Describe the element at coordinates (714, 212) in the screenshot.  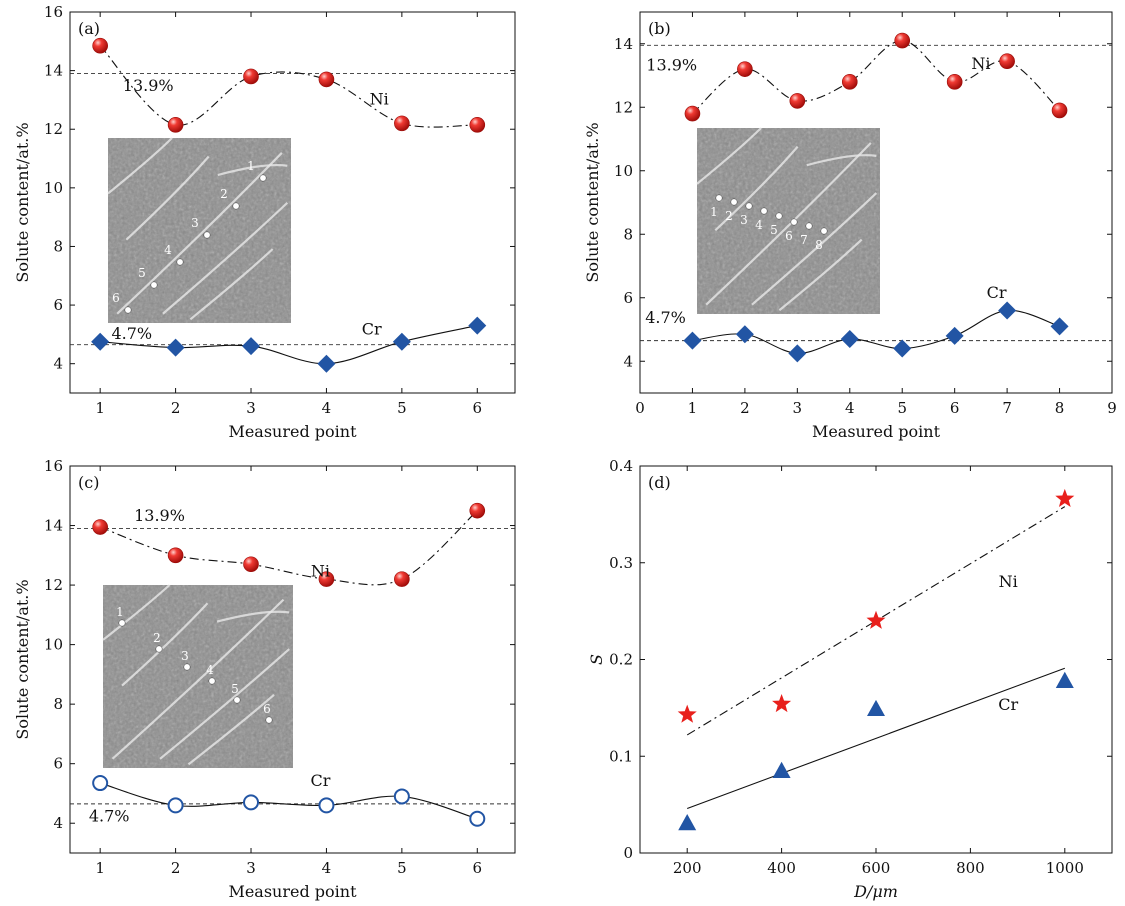
I see `measured-point-label: 1` at that location.